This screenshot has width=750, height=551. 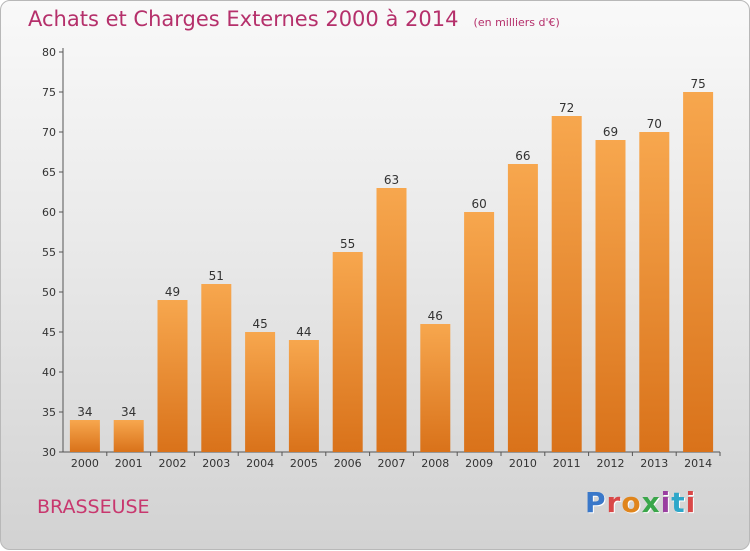 What do you see at coordinates (651, 502) in the screenshot?
I see `logo-letter: x` at bounding box center [651, 502].